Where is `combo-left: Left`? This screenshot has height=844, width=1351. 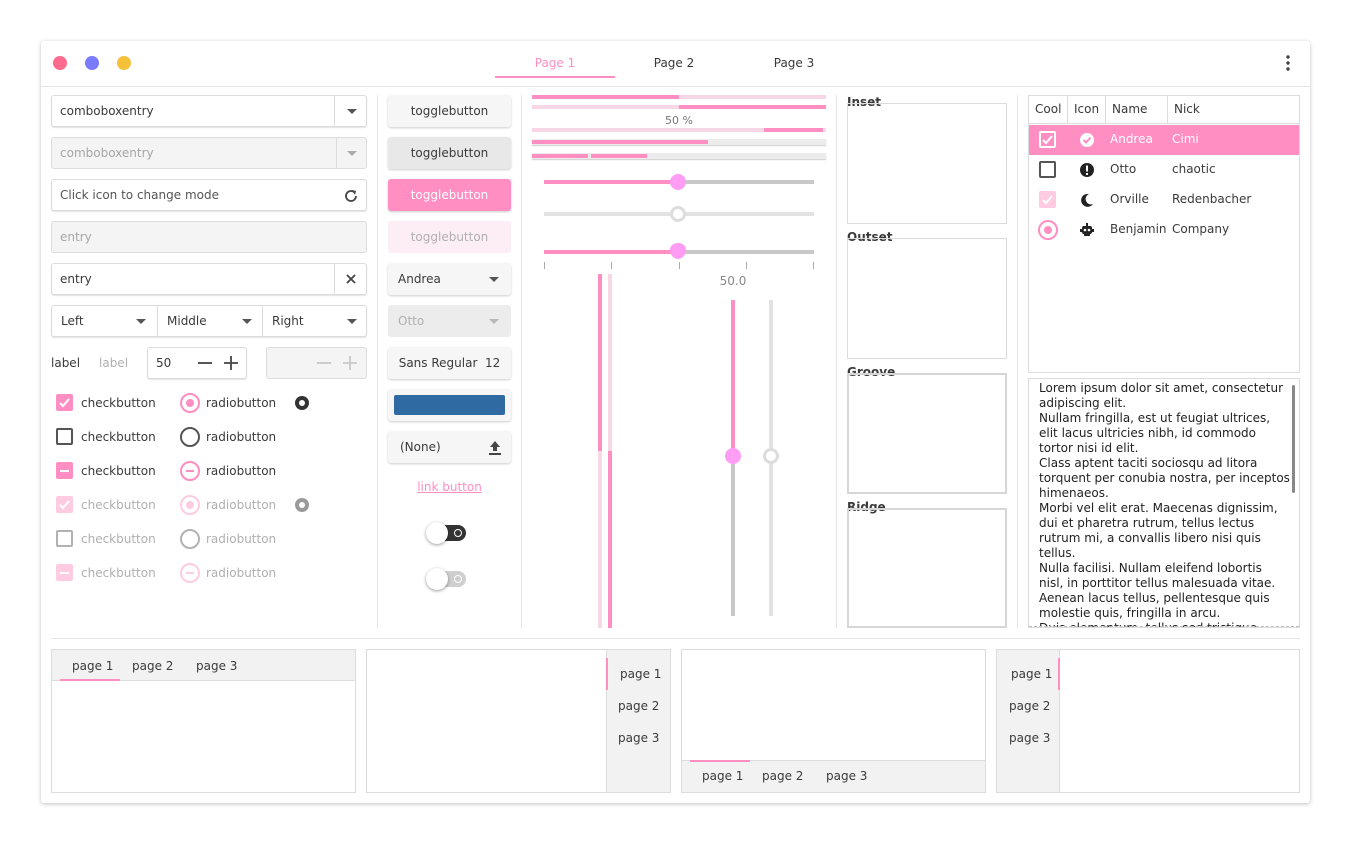
combo-left: Left is located at coordinates (104, 321).